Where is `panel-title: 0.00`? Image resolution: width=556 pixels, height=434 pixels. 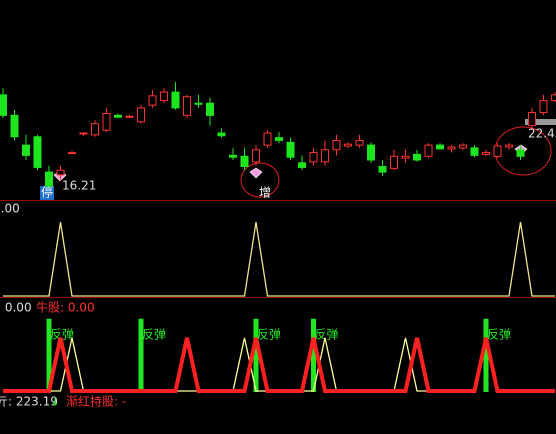 panel-title: 0.00 is located at coordinates (10, 209).